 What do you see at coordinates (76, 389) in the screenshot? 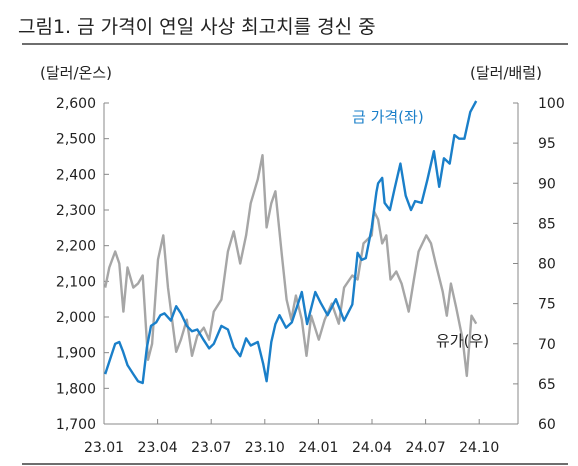
I see `left-tick-label: 1,800` at bounding box center [76, 389].